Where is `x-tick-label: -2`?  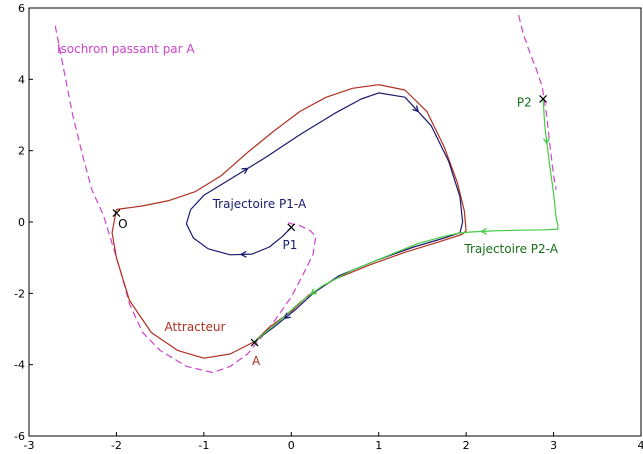
x-tick-label: -2 is located at coordinates (116, 445).